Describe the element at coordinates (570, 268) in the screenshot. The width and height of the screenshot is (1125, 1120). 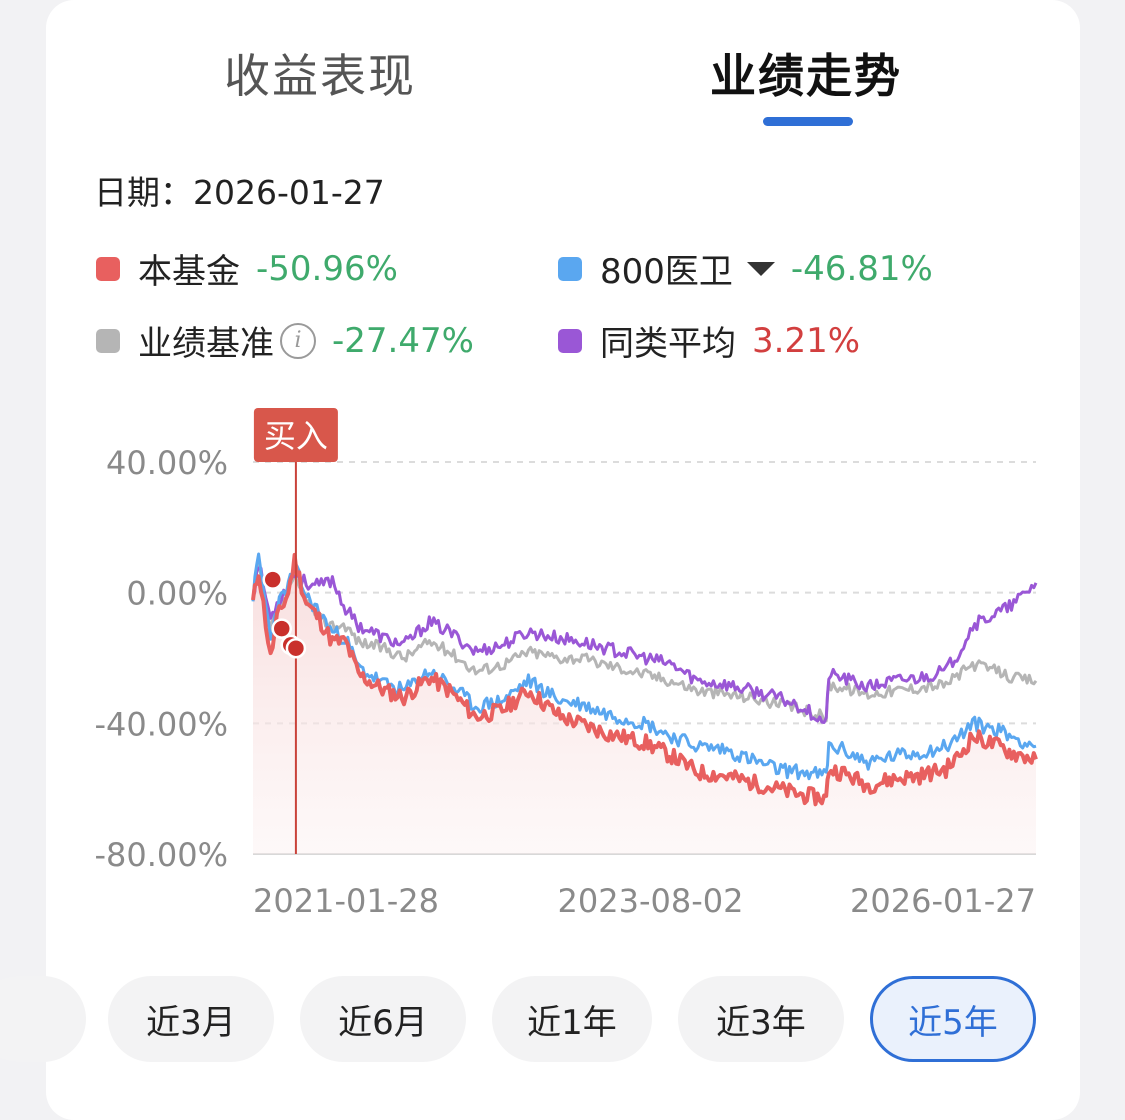
I see `legend-swatch-index` at that location.